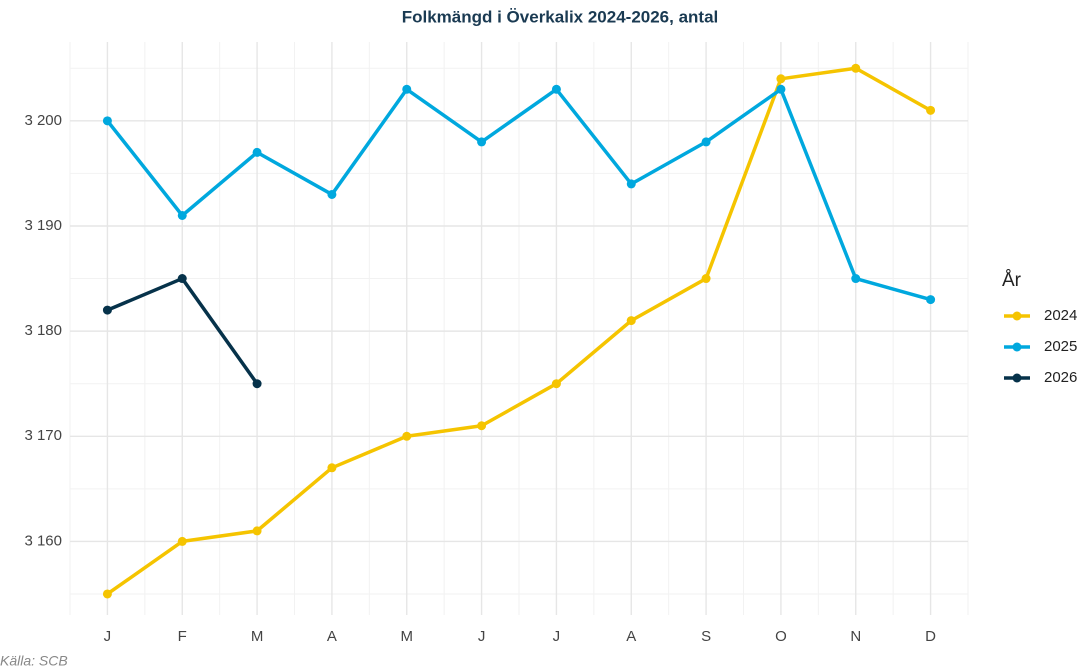  Describe the element at coordinates (43, 435) in the screenshot. I see `y-tick-label: 3 170` at that location.